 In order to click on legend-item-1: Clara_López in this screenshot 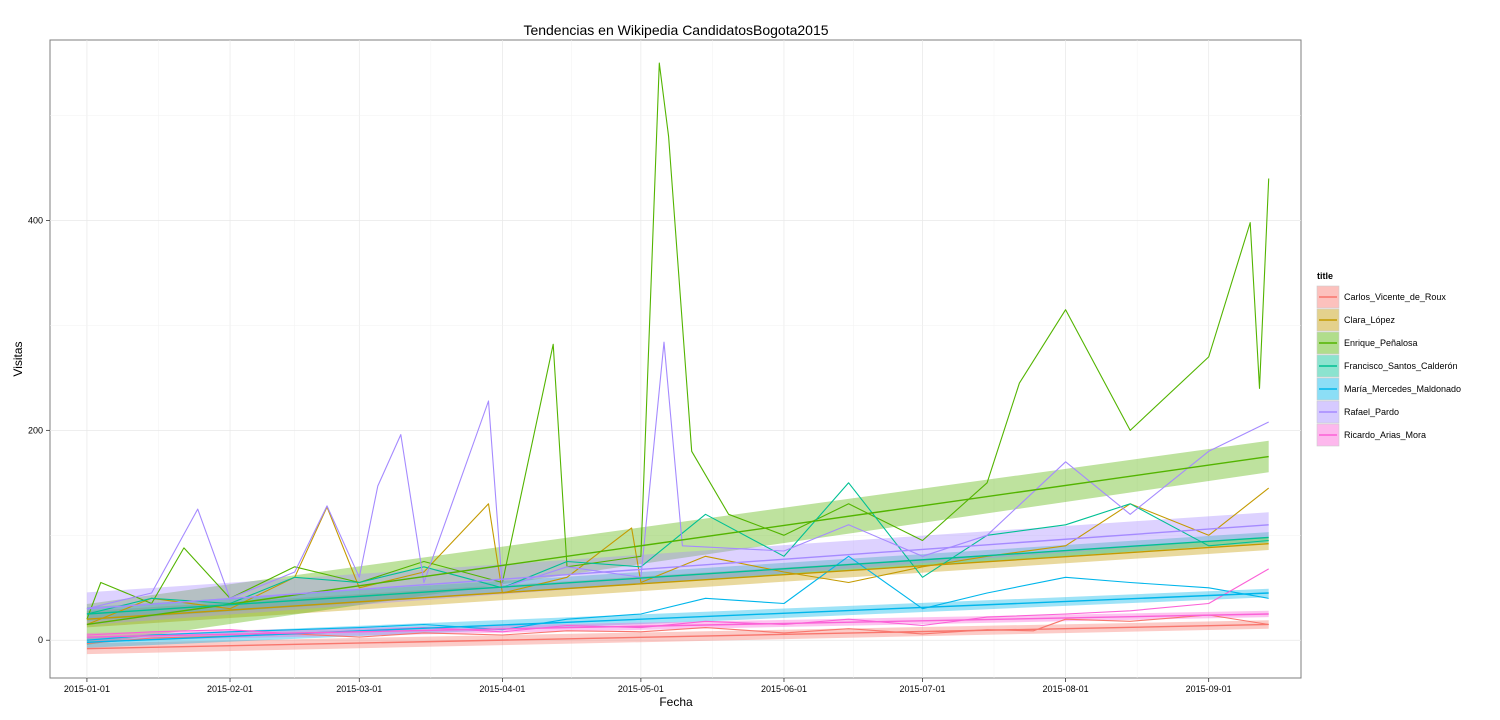, I will do `click(1356, 320)`.